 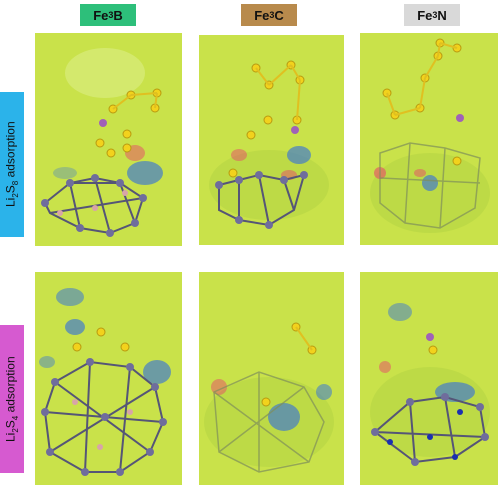 I want to click on panel-fe3n-li2s8, so click(x=429, y=139).